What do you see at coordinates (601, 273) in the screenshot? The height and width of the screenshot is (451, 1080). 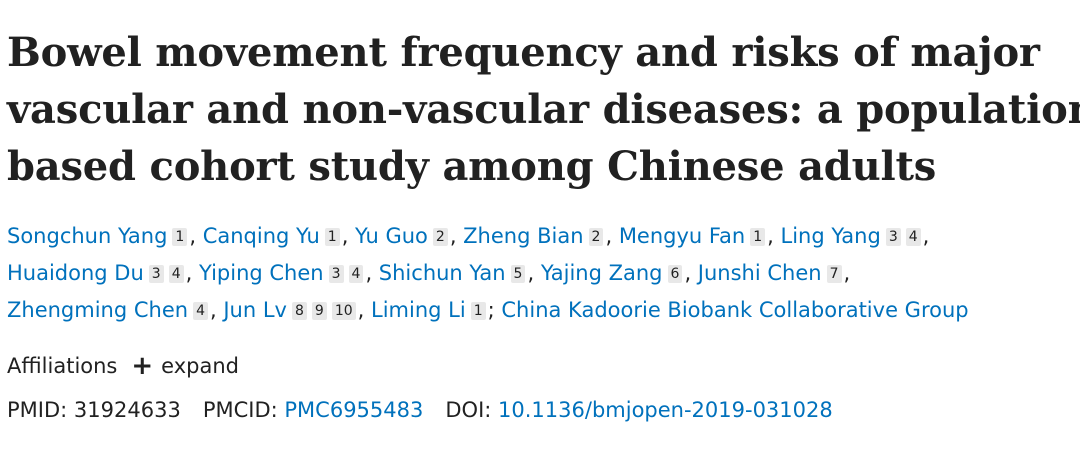 I see `author-link: Yajing Zang` at bounding box center [601, 273].